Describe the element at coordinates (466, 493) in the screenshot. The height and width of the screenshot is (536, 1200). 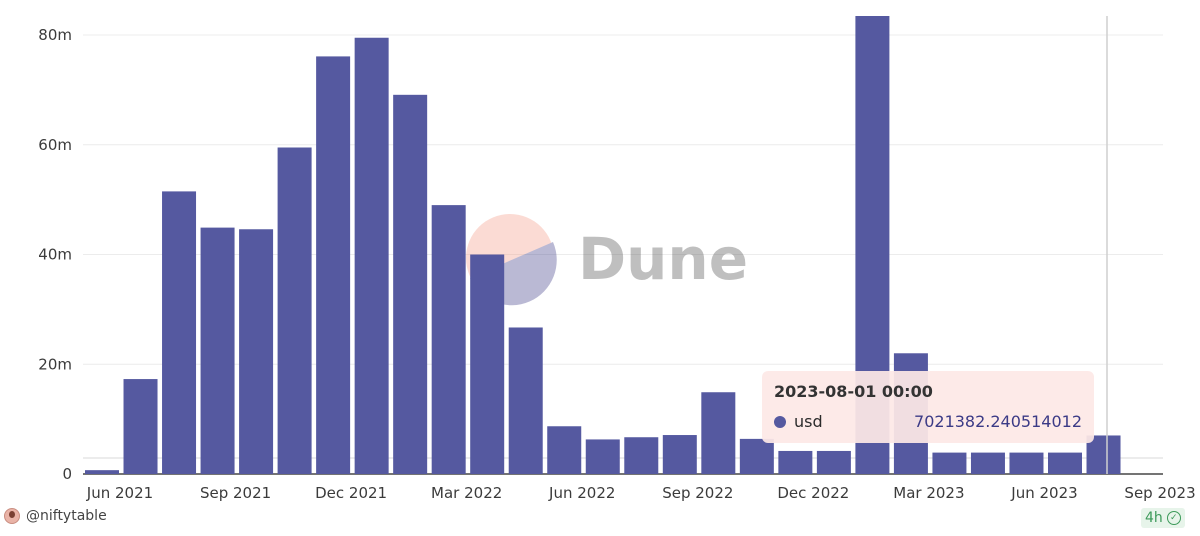
I see `x-tick-label: Mar 2022` at that location.